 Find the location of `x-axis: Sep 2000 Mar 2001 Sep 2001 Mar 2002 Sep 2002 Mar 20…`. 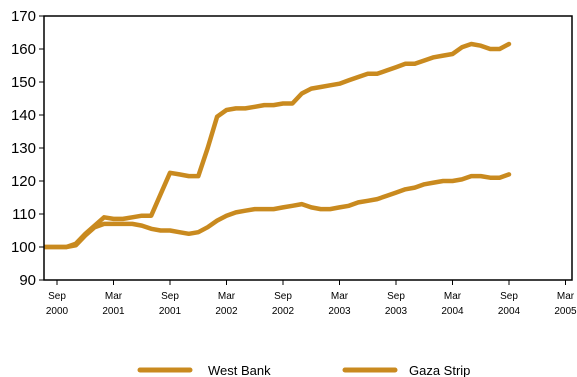

x-axis: Sep 2000 Mar 2001 Sep 2001 Mar 2002 Sep 2002 Mar 20… is located at coordinates (311, 298).